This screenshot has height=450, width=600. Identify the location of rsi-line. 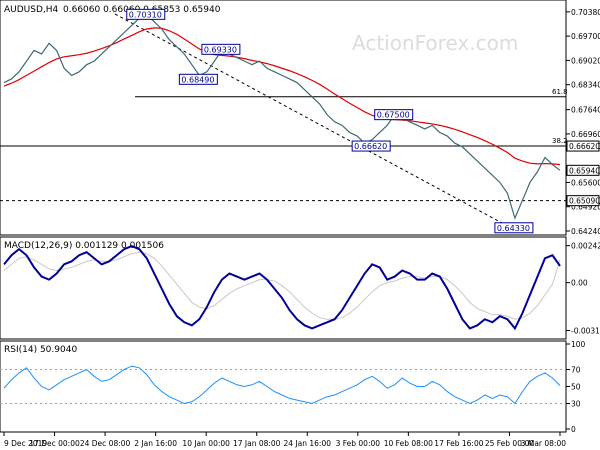
(282, 385).